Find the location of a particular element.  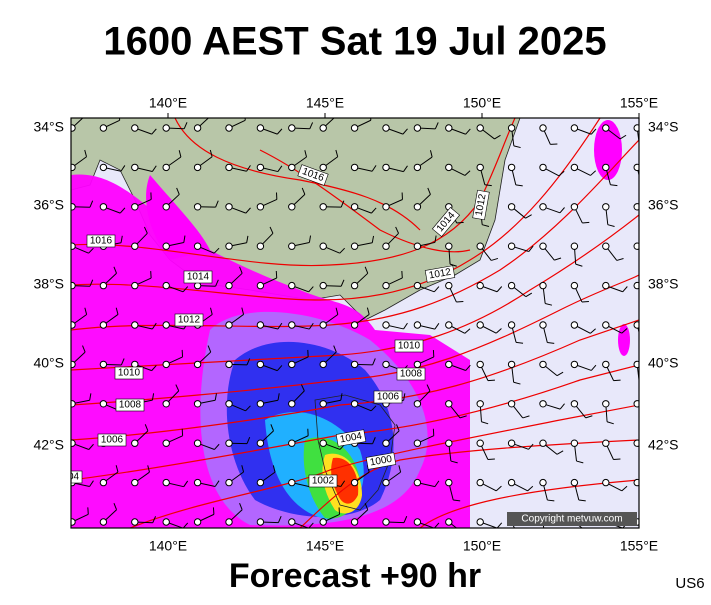

isobar-label: 1014 is located at coordinates (198, 277).